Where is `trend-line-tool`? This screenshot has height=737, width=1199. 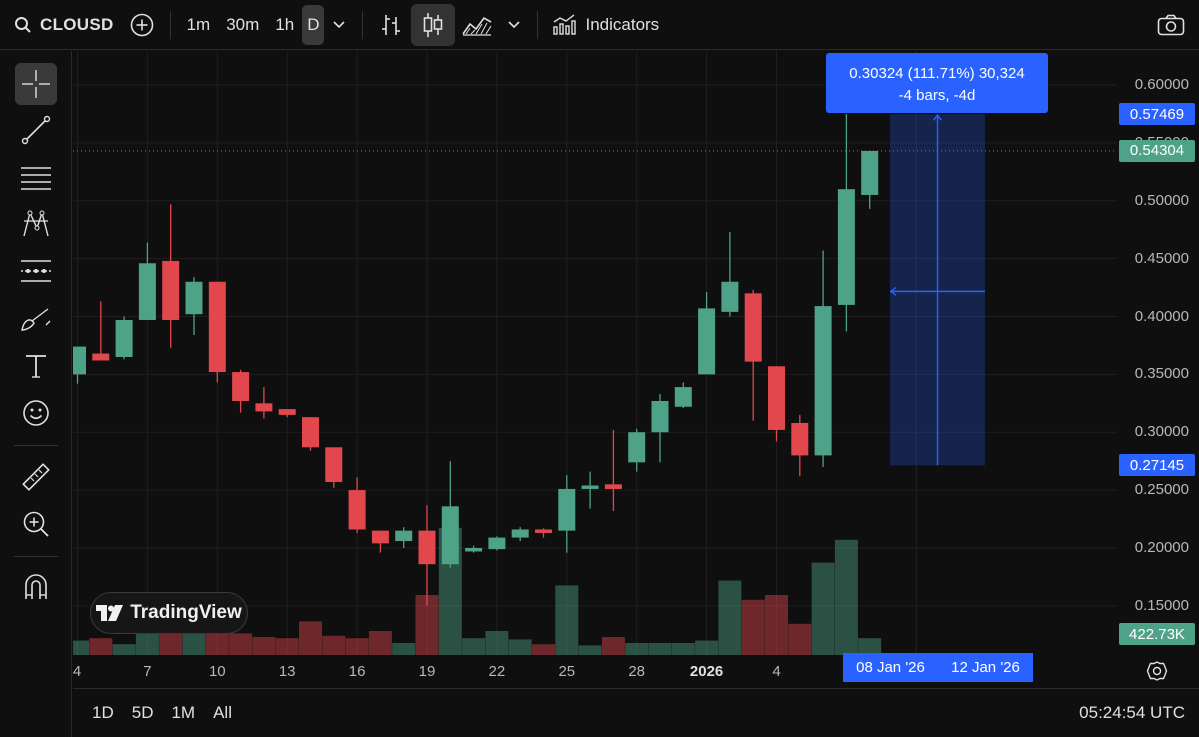
trend-line-tool is located at coordinates (36, 130).